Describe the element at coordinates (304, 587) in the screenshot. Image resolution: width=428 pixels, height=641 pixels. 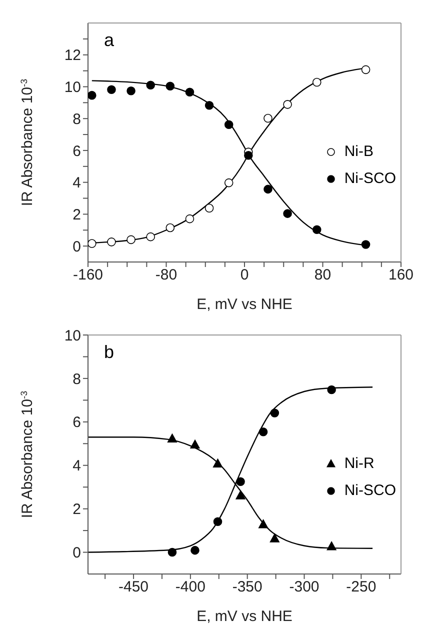
I see `x-tick-label: -300` at that location.